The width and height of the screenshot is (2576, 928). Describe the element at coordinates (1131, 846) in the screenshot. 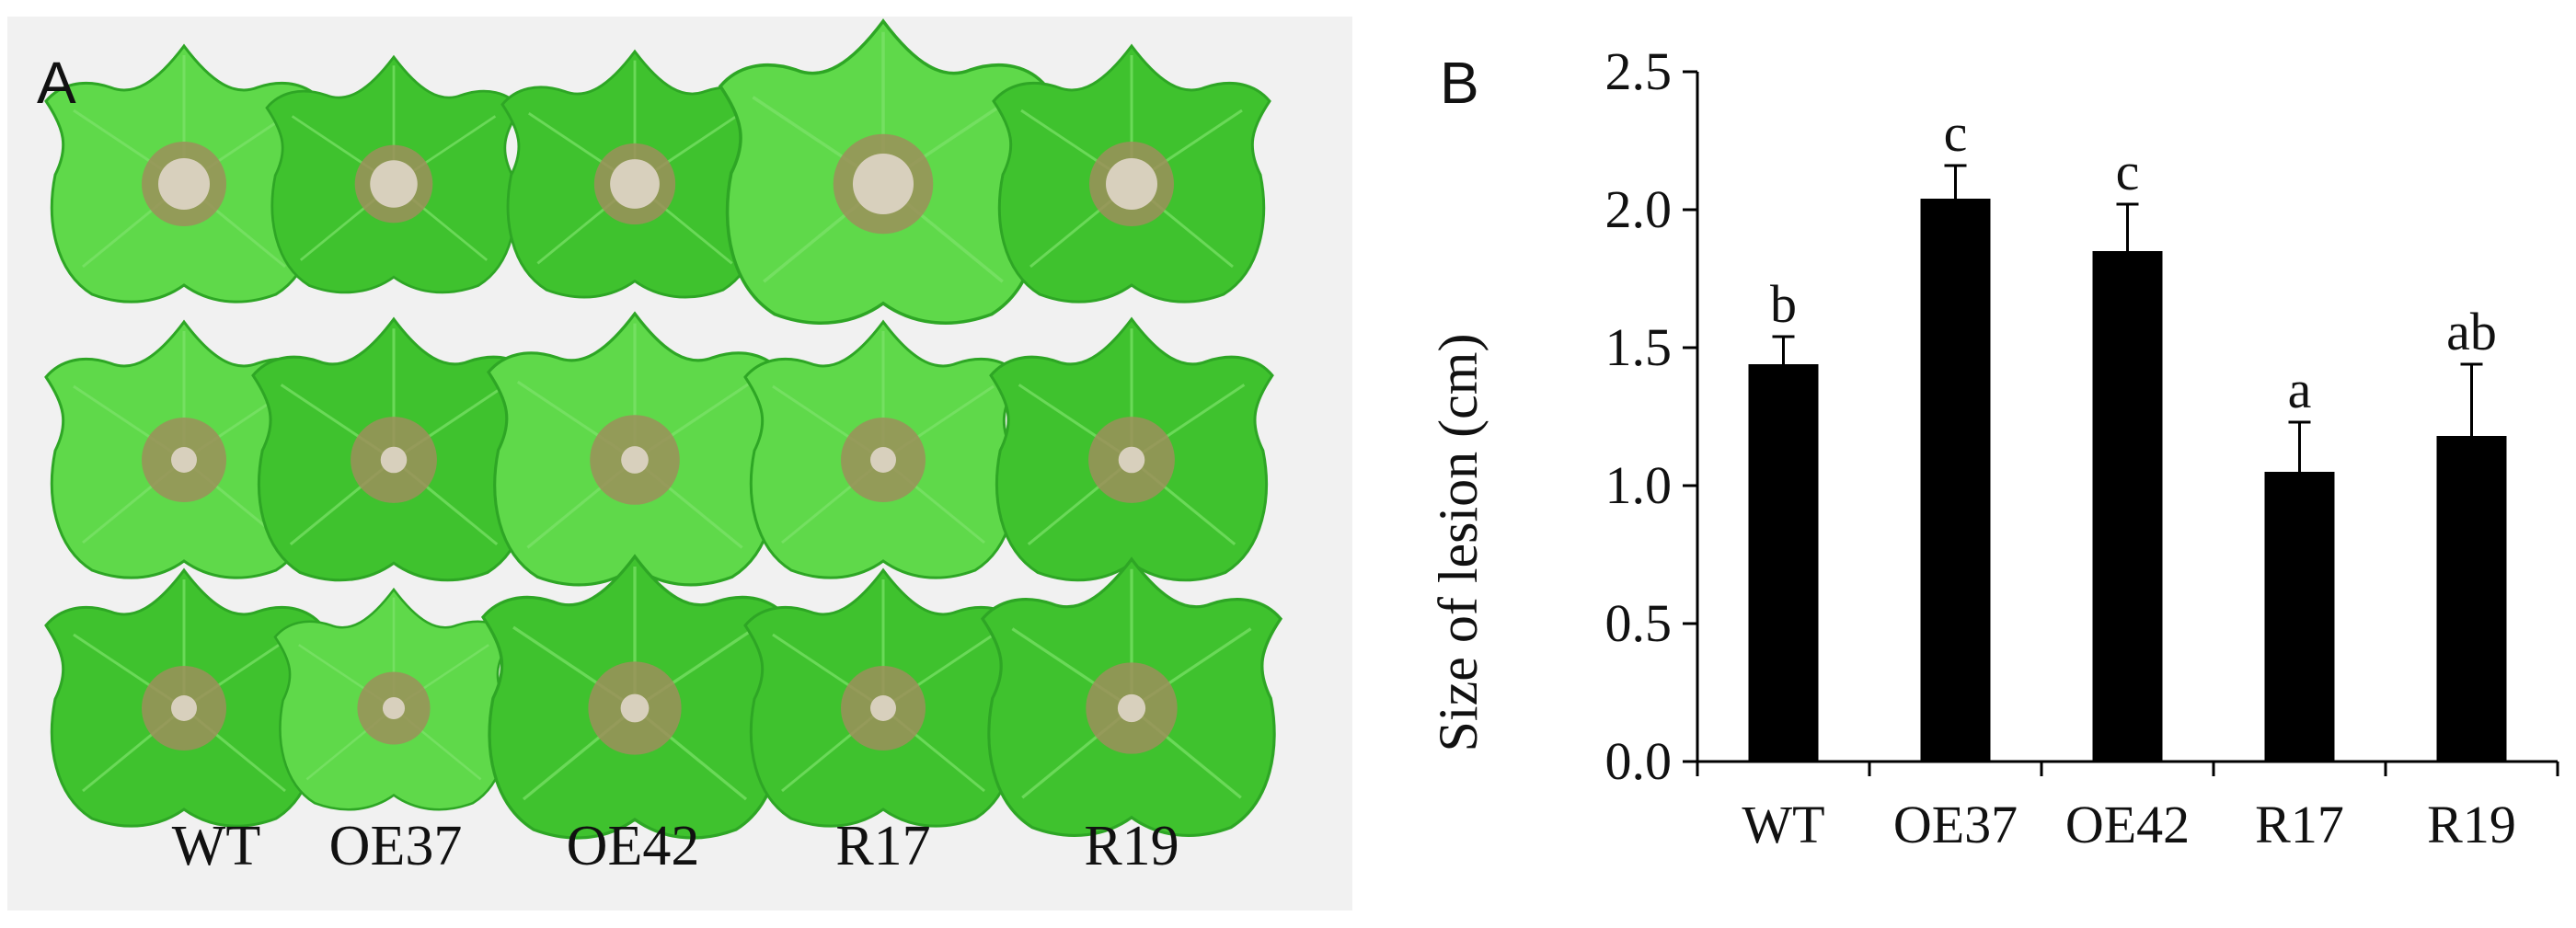

I see `label-r19: R19` at that location.